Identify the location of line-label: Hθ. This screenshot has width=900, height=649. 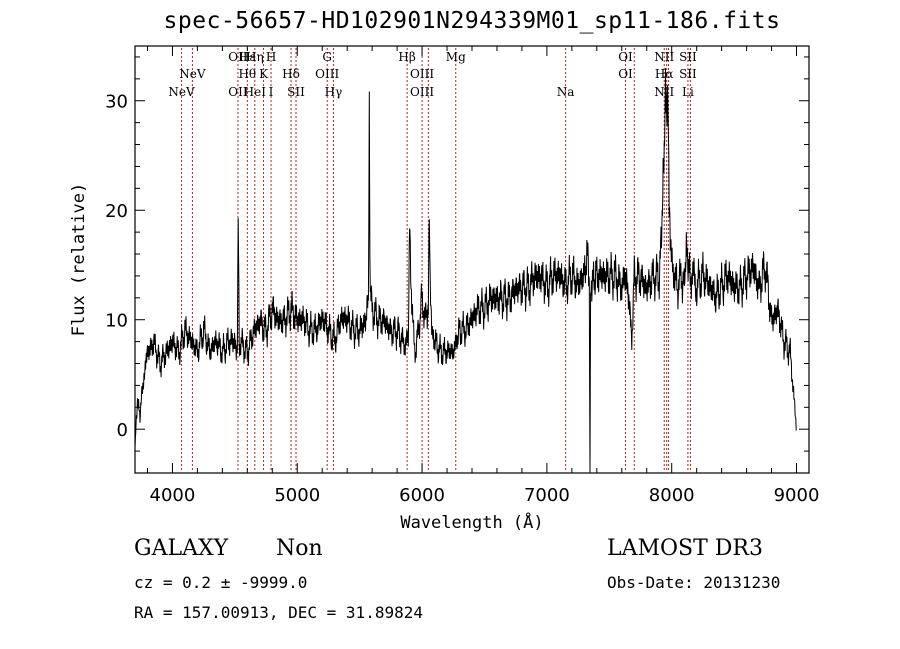
(247, 74).